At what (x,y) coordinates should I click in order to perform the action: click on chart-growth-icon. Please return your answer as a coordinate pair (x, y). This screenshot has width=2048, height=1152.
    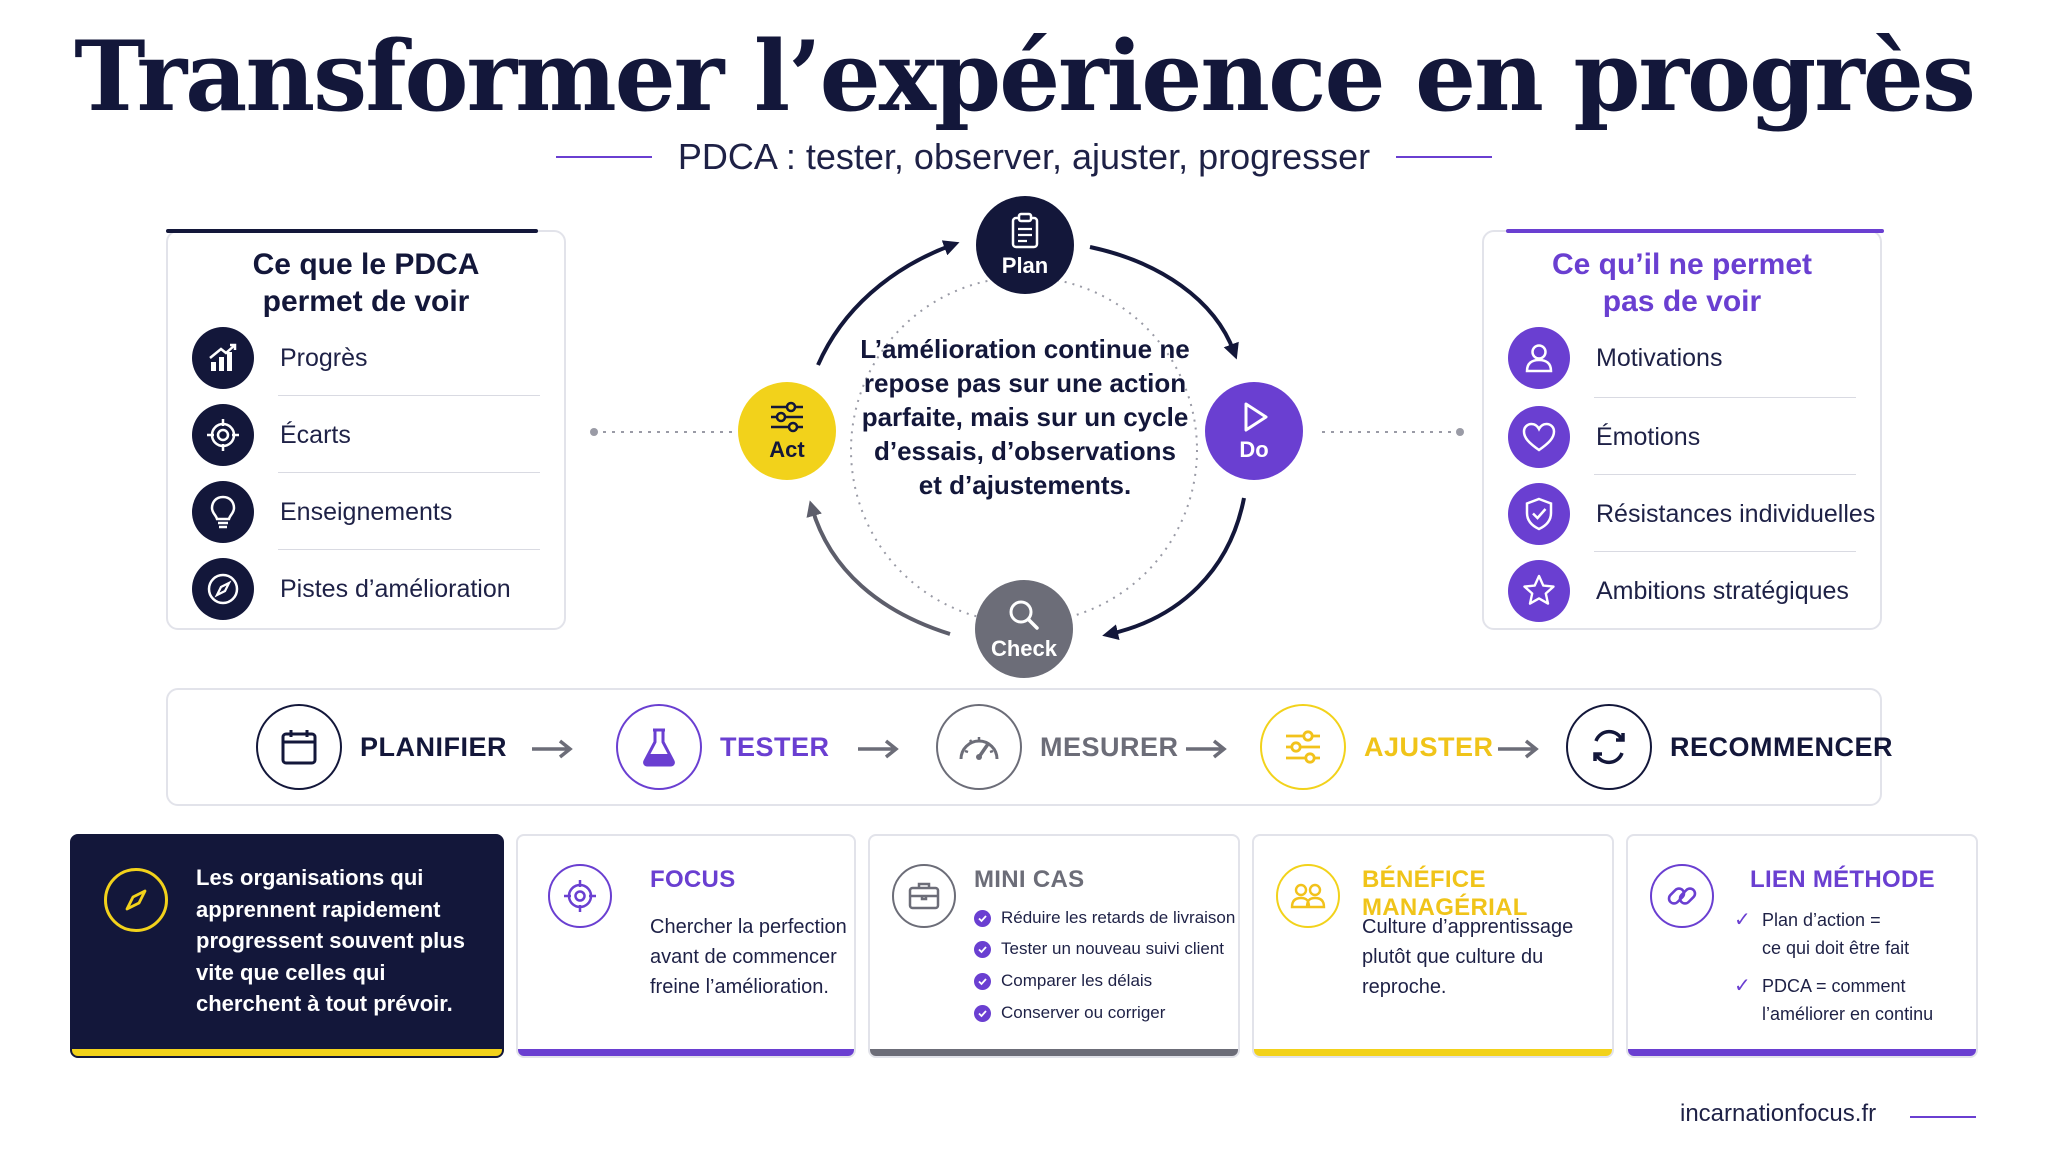
    Looking at the image, I should click on (223, 358).